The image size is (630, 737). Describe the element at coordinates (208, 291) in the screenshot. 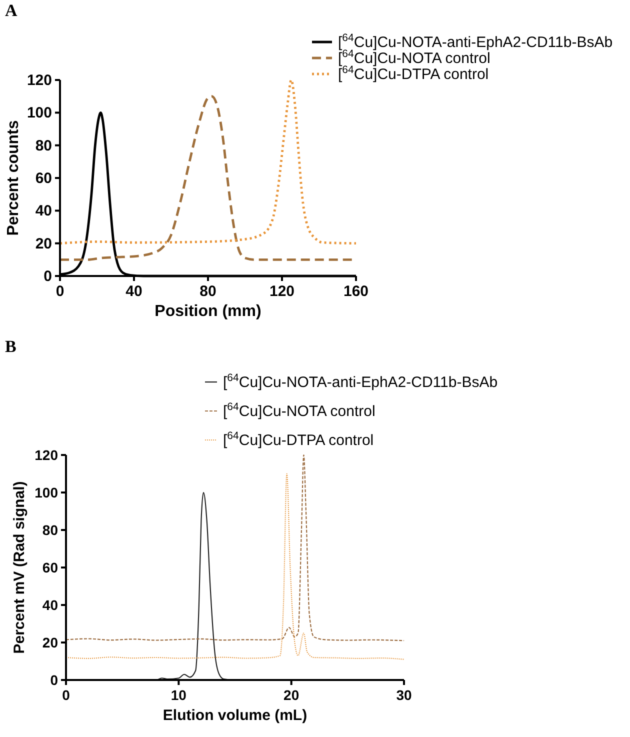

I see `x-tick-label: 80` at that location.